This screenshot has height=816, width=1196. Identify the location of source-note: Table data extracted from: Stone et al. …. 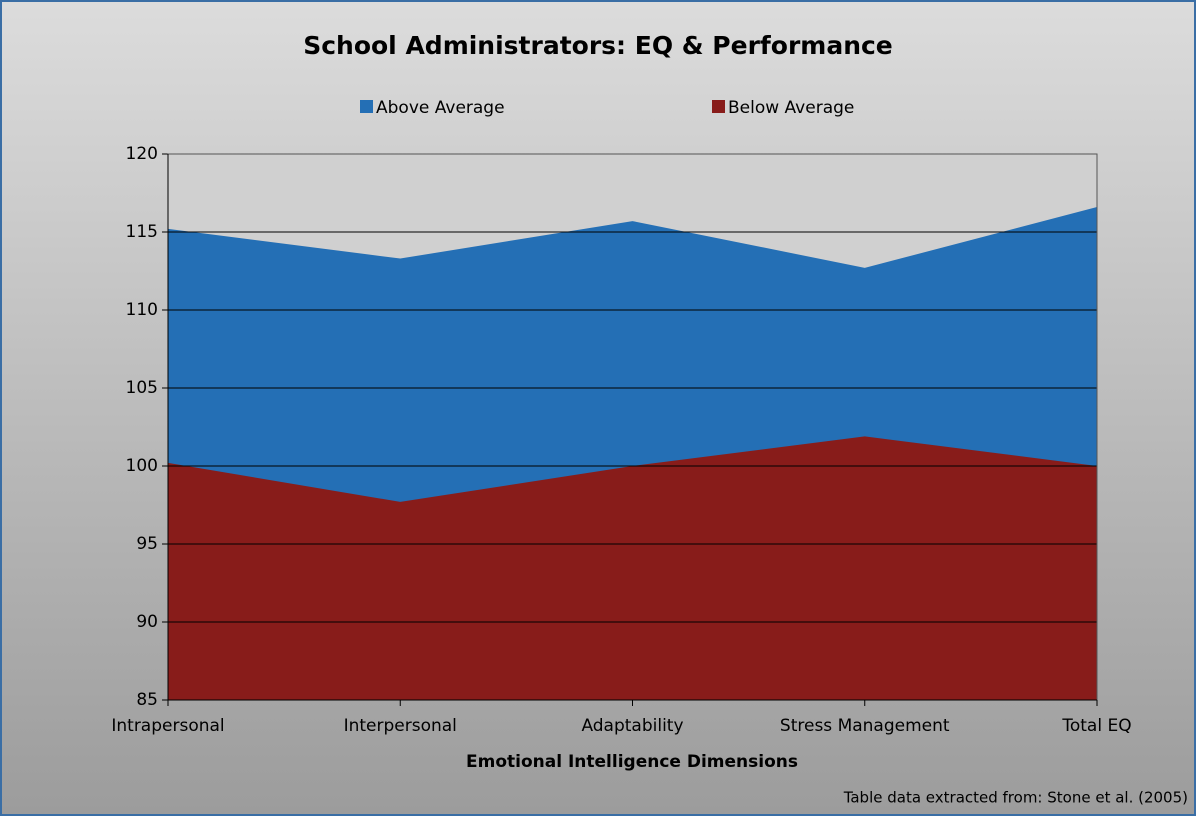
(1015, 798).